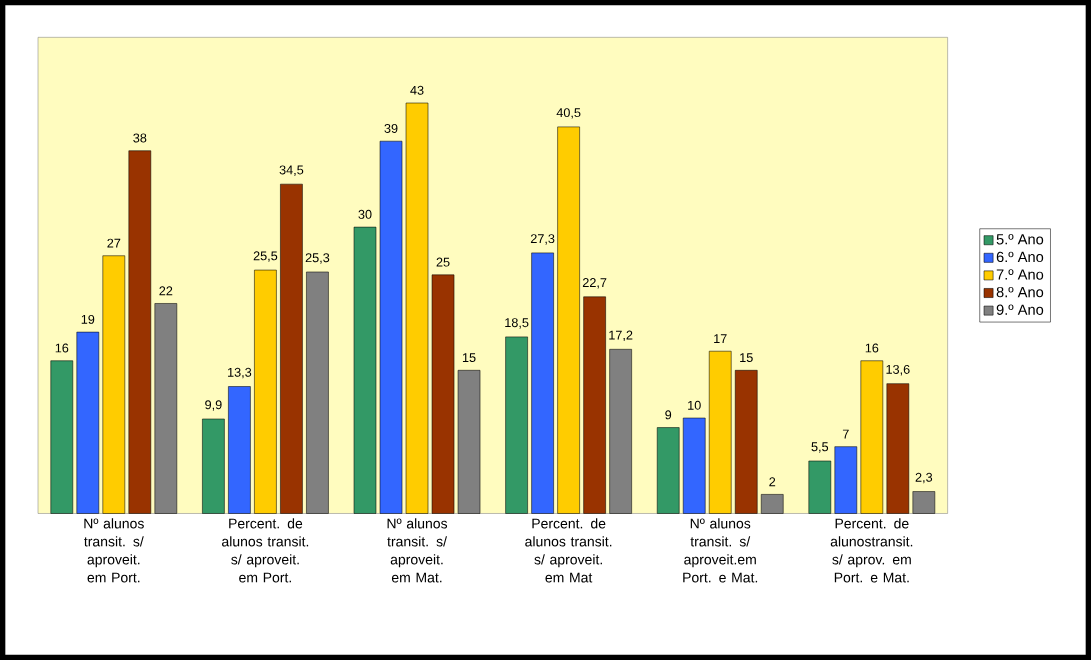 This screenshot has width=1091, height=660. Describe the element at coordinates (594, 283) in the screenshot. I see `data-label: 22,7` at that location.